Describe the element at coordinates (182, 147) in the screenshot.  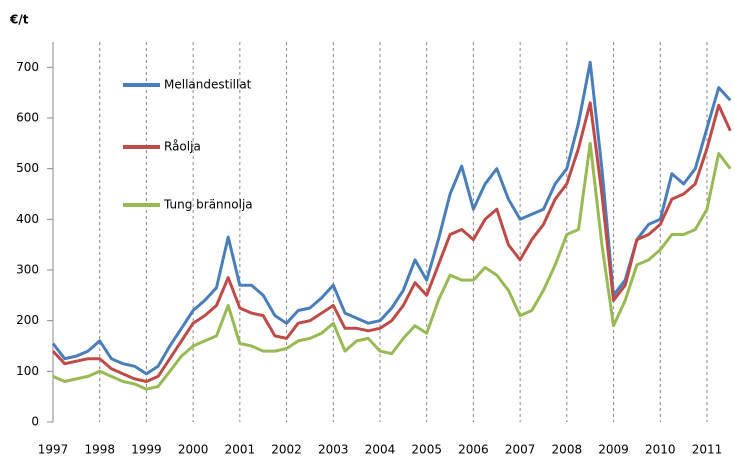
I see `legend-label: Råolja` at that location.